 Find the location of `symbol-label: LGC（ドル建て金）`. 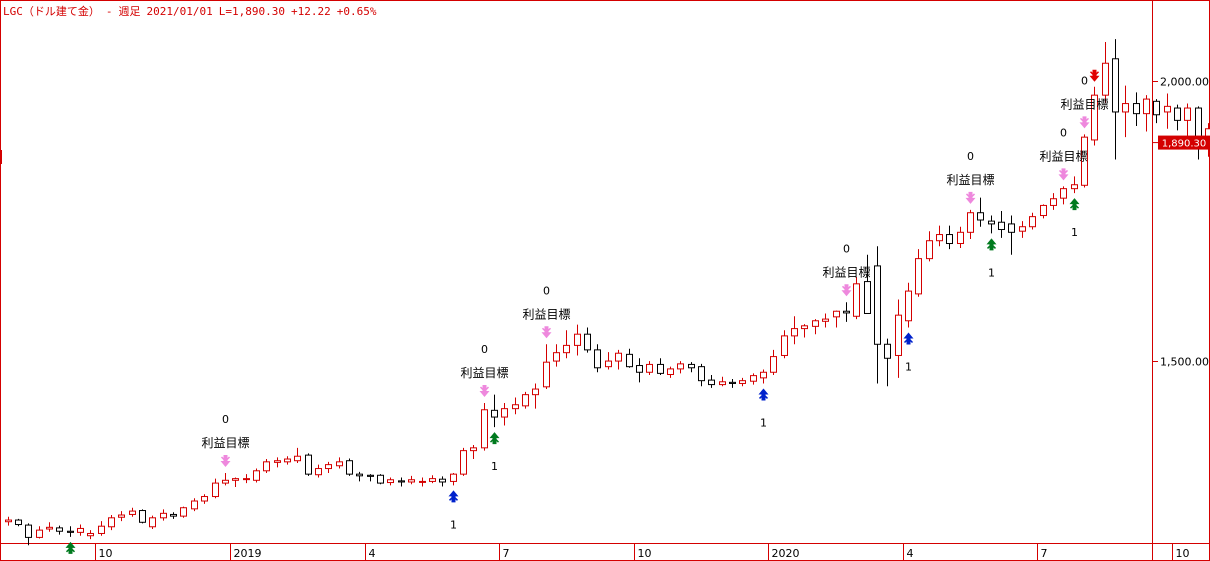

symbol-label: LGC（ドル建て金） is located at coordinates (51, 11).